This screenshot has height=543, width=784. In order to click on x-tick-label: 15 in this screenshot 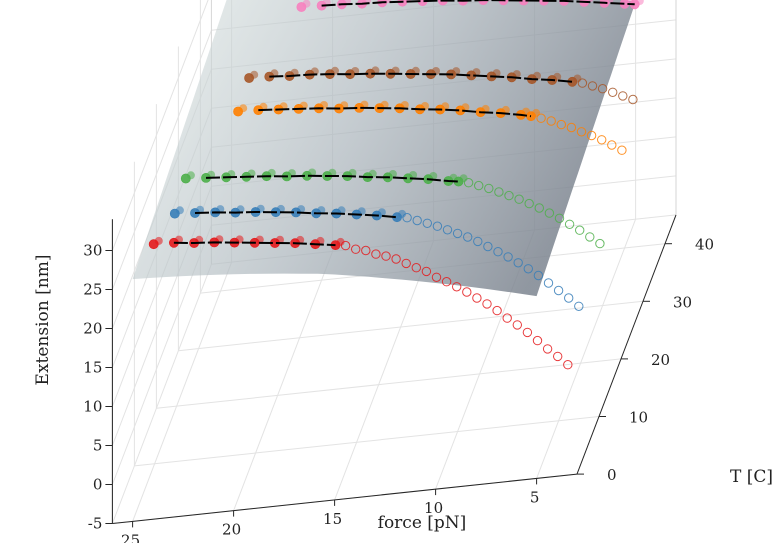, I will do `click(332, 519)`.